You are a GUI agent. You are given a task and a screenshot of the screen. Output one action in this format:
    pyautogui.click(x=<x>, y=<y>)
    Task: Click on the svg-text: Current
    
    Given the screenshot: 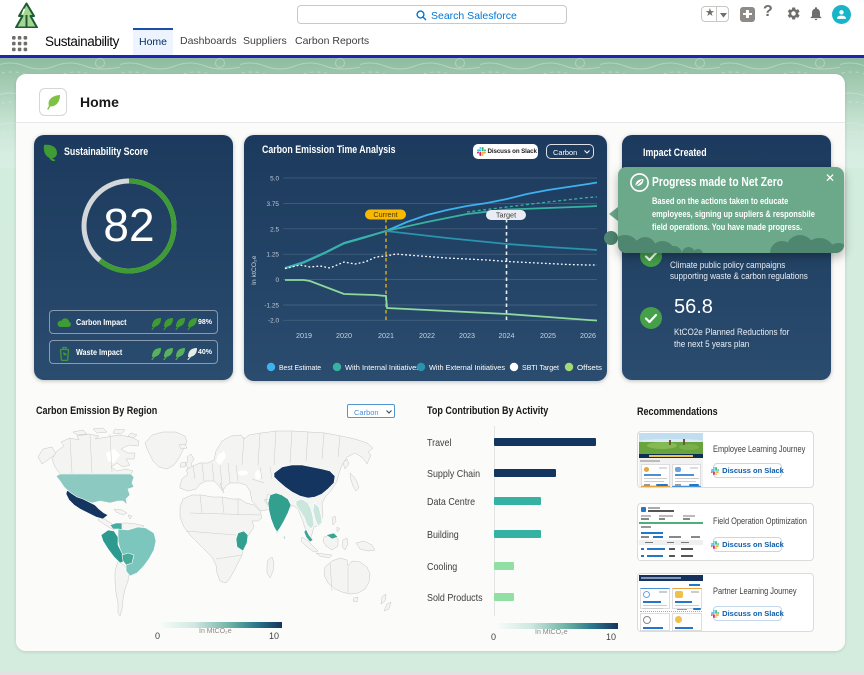 What is the action you would take?
    pyautogui.click(x=385, y=214)
    